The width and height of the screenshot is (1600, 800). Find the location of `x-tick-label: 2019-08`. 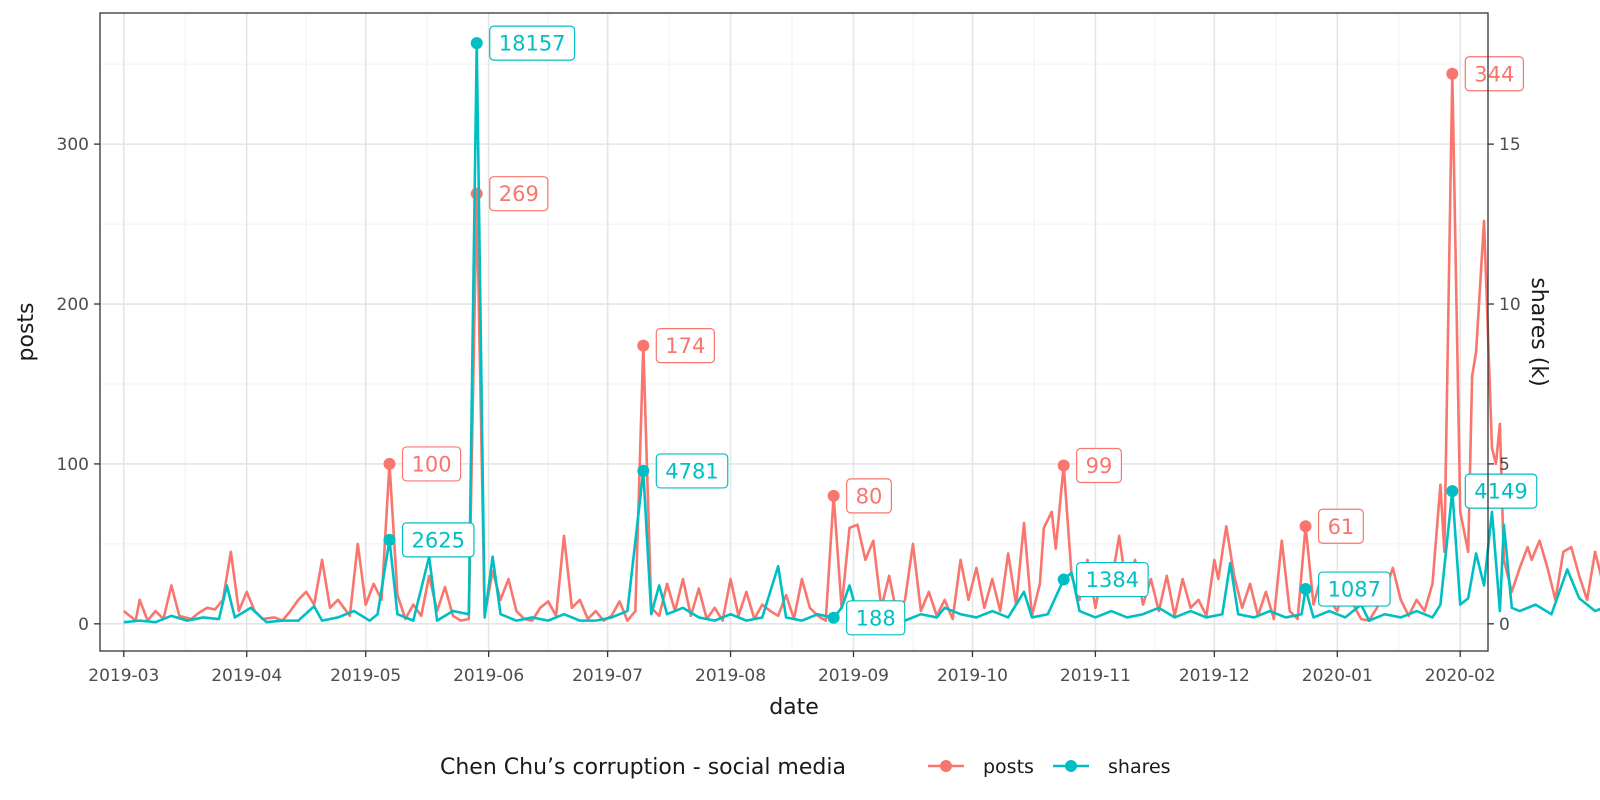

x-tick-label: 2019-08 is located at coordinates (730, 676).